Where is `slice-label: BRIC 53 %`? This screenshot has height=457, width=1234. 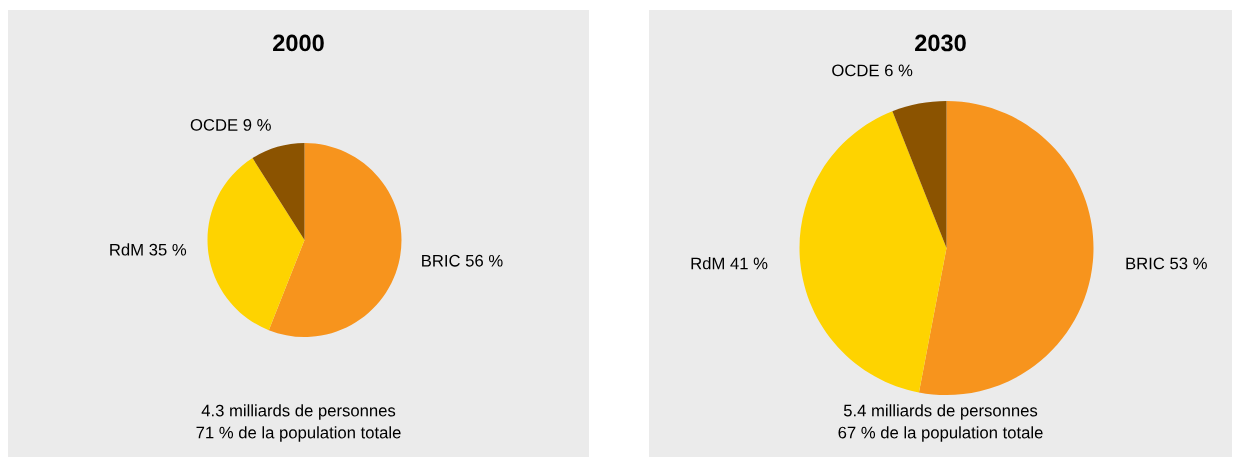
slice-label: BRIC 53 % is located at coordinates (1166, 263).